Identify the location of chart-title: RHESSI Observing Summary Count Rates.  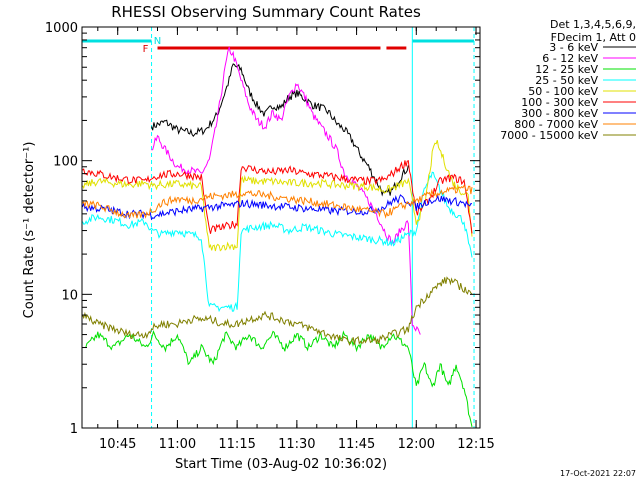
(266, 12).